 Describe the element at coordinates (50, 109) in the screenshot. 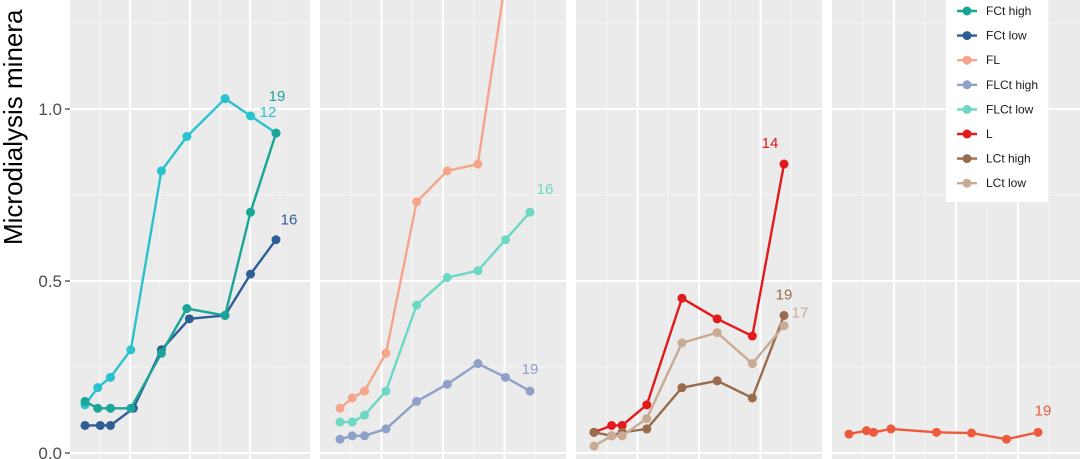

I see `y-tick-label: 1.0` at that location.